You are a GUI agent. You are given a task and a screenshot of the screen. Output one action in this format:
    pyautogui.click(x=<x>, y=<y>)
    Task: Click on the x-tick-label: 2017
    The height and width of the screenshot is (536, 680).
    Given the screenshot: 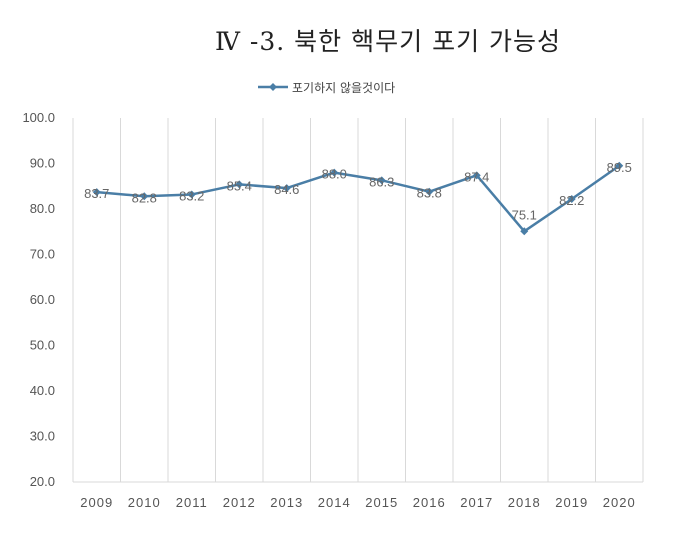 What is the action you would take?
    pyautogui.click(x=476, y=502)
    